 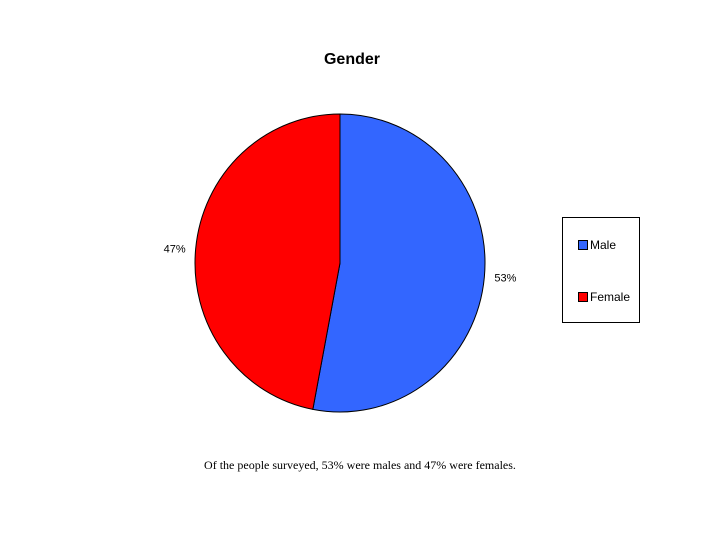 I want to click on legend-item-male: Male, so click(x=597, y=245).